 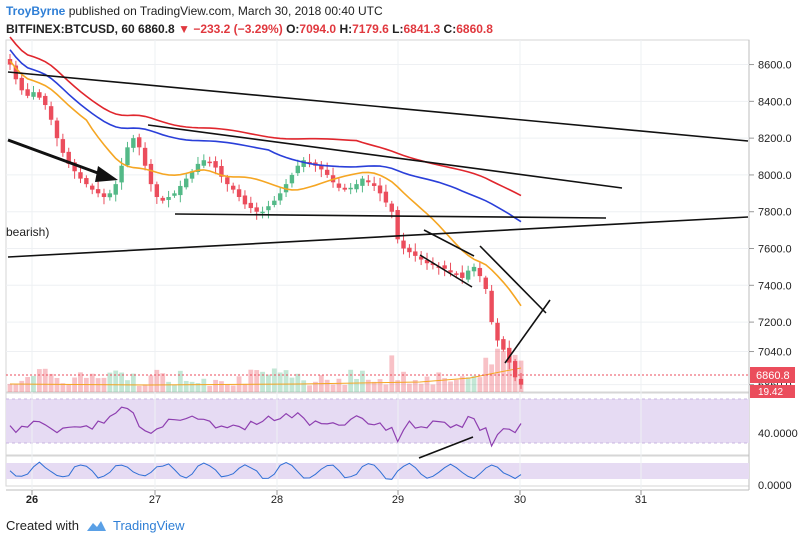 What do you see at coordinates (775, 213) in the screenshot?
I see `y-tick-label: 7800.0` at bounding box center [775, 213].